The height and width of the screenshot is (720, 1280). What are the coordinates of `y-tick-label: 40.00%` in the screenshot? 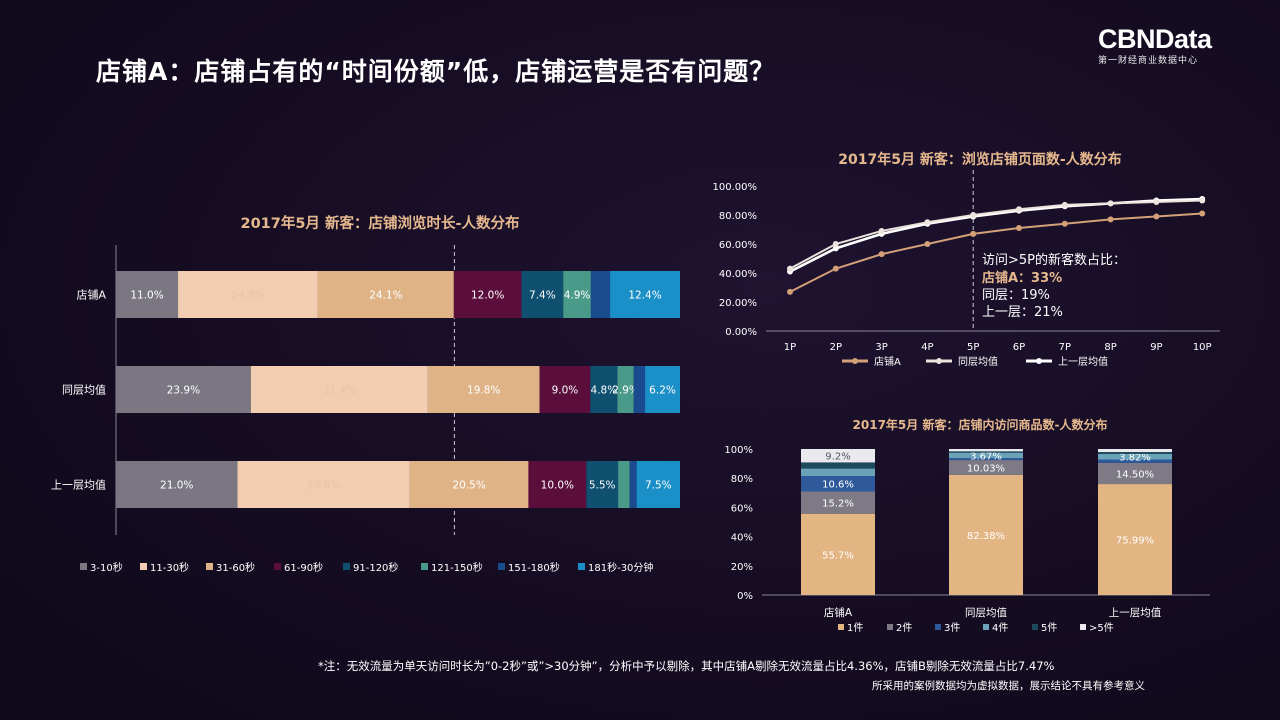 It's located at (738, 274).